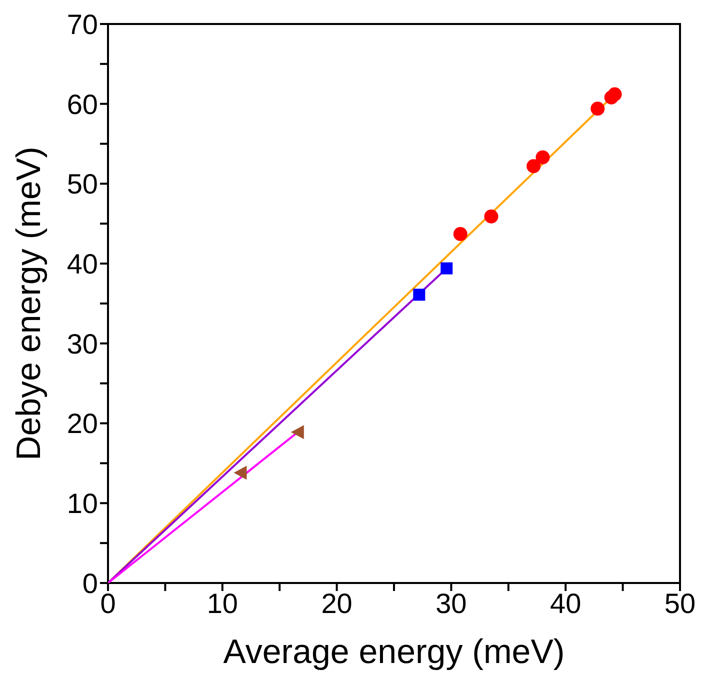  What do you see at coordinates (82, 504) in the screenshot?
I see `y-tick-label: 10` at bounding box center [82, 504].